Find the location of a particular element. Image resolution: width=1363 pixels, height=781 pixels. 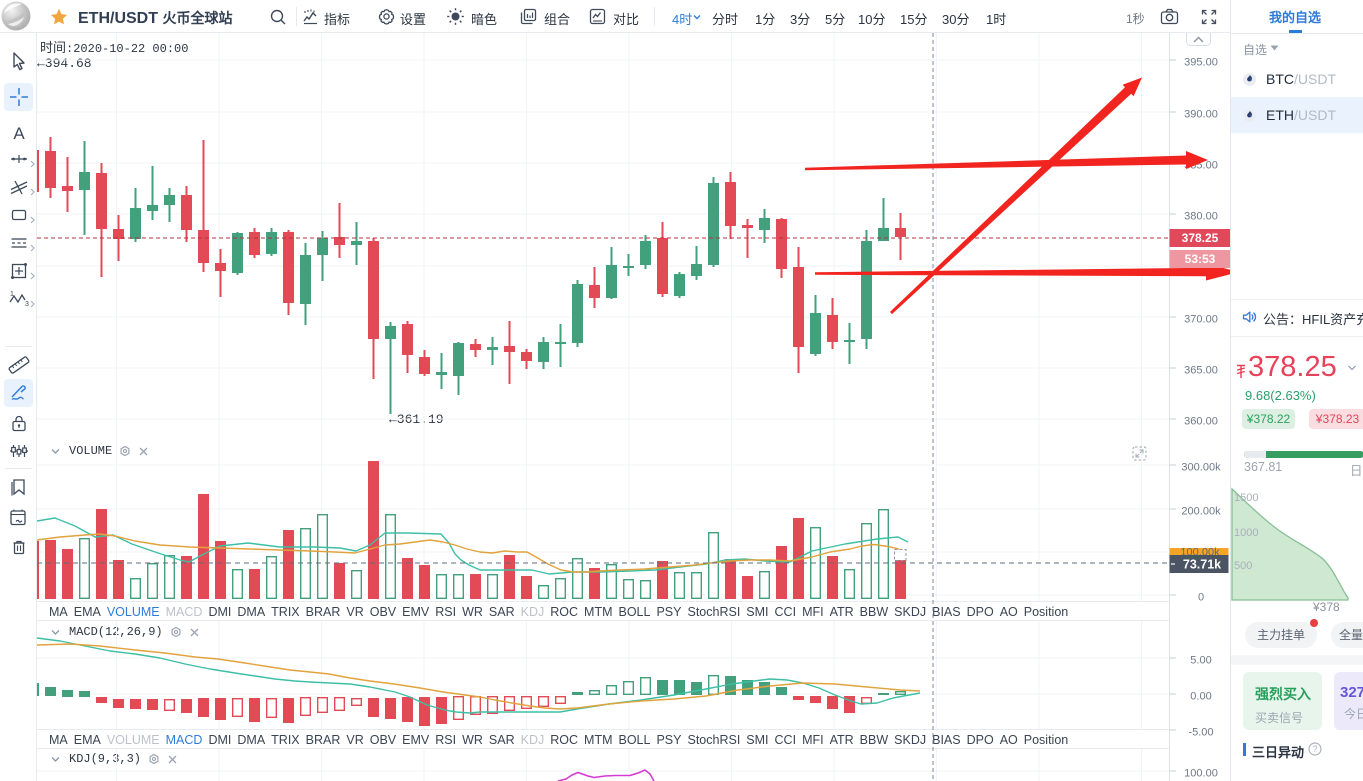

svg-text: 390.00 is located at coordinates (1201, 115).